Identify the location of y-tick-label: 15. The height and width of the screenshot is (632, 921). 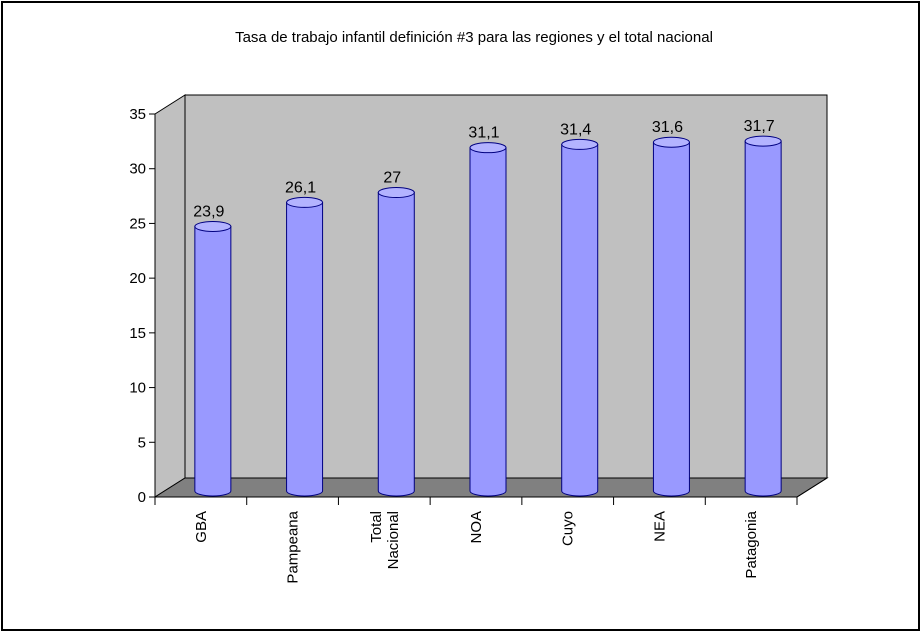
(137, 333).